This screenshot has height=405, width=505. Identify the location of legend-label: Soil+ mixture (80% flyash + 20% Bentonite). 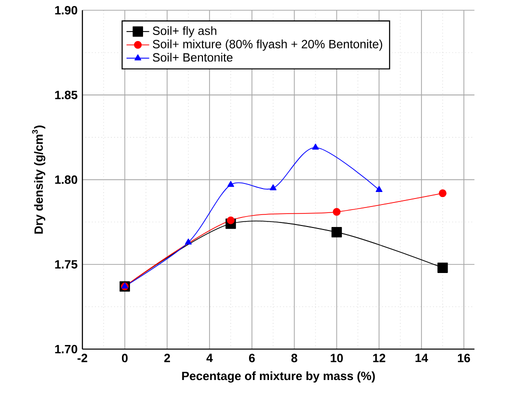
(267, 45).